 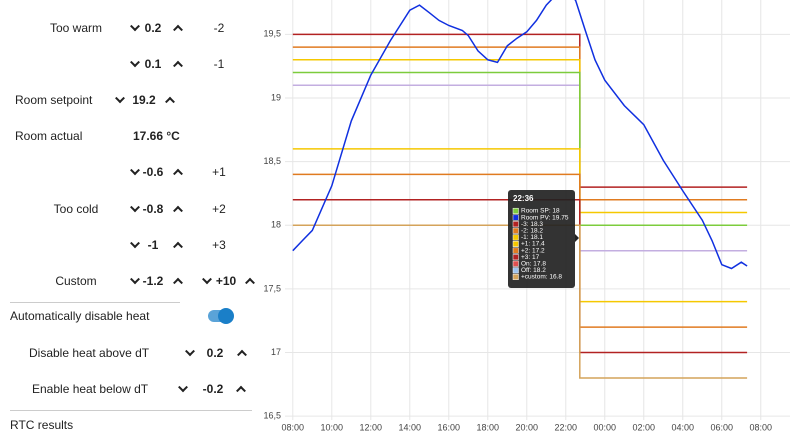 I want to click on tooltip-item: Off: 18.2, so click(x=533, y=270).